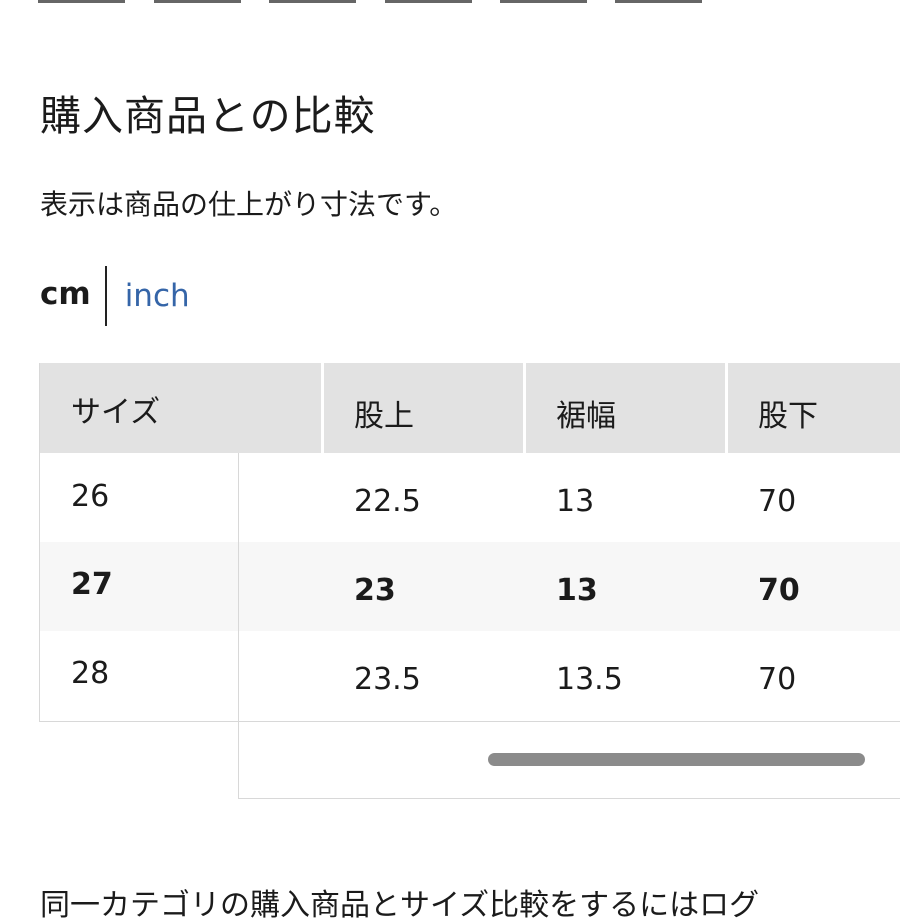  I want to click on section-title: 購入商品との比較, so click(208, 116).